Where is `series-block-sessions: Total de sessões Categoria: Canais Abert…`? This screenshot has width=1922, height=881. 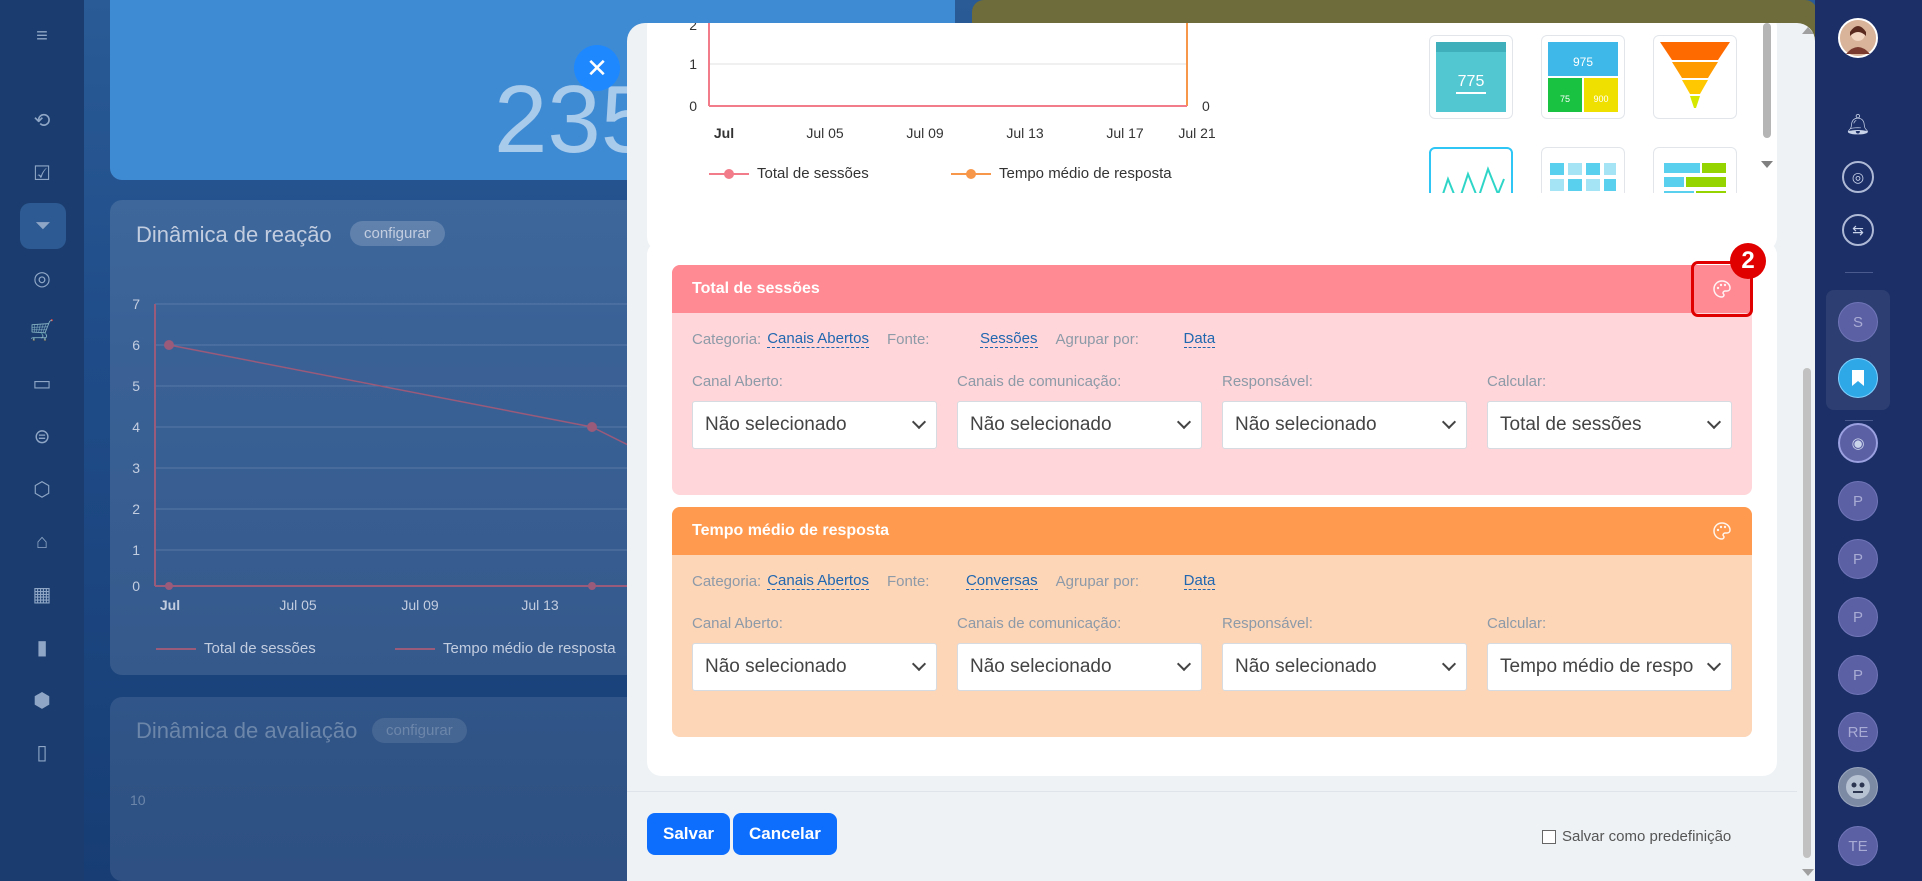 series-block-sessions: Total de sessões Categoria: Canais Abert… is located at coordinates (1212, 380).